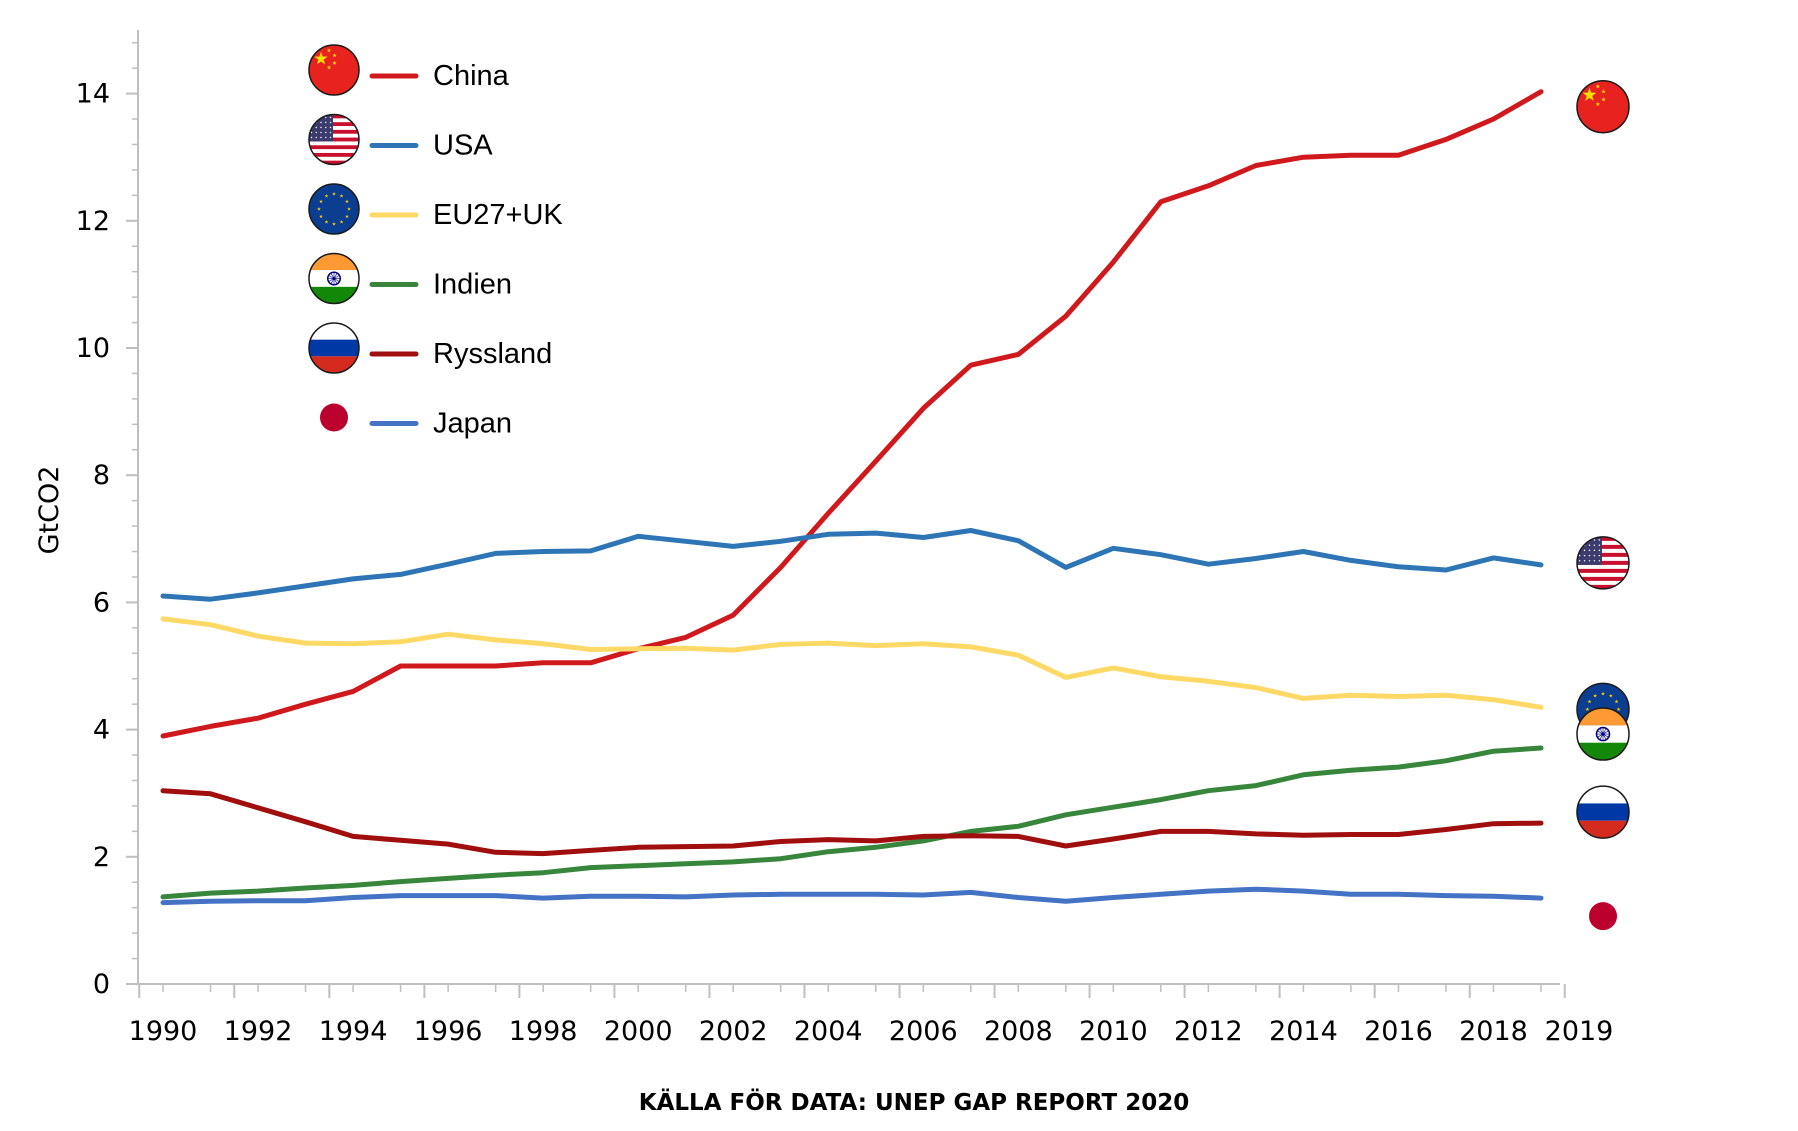 This screenshot has height=1131, width=1798. Describe the element at coordinates (543, 1031) in the screenshot. I see `x-tick-label: 1998` at that location.